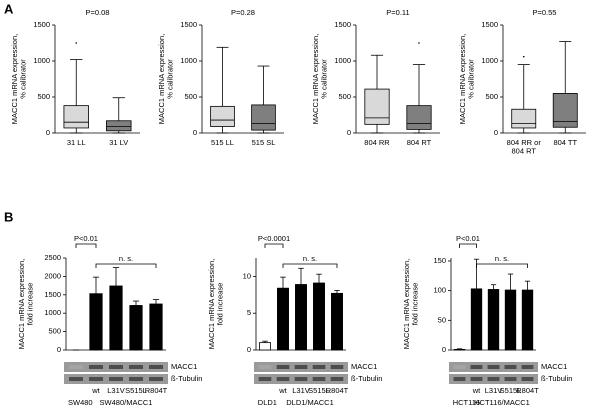  What do you see at coordinates (267, 402) in the screenshot?
I see `group-label: DLD1` at bounding box center [267, 402].